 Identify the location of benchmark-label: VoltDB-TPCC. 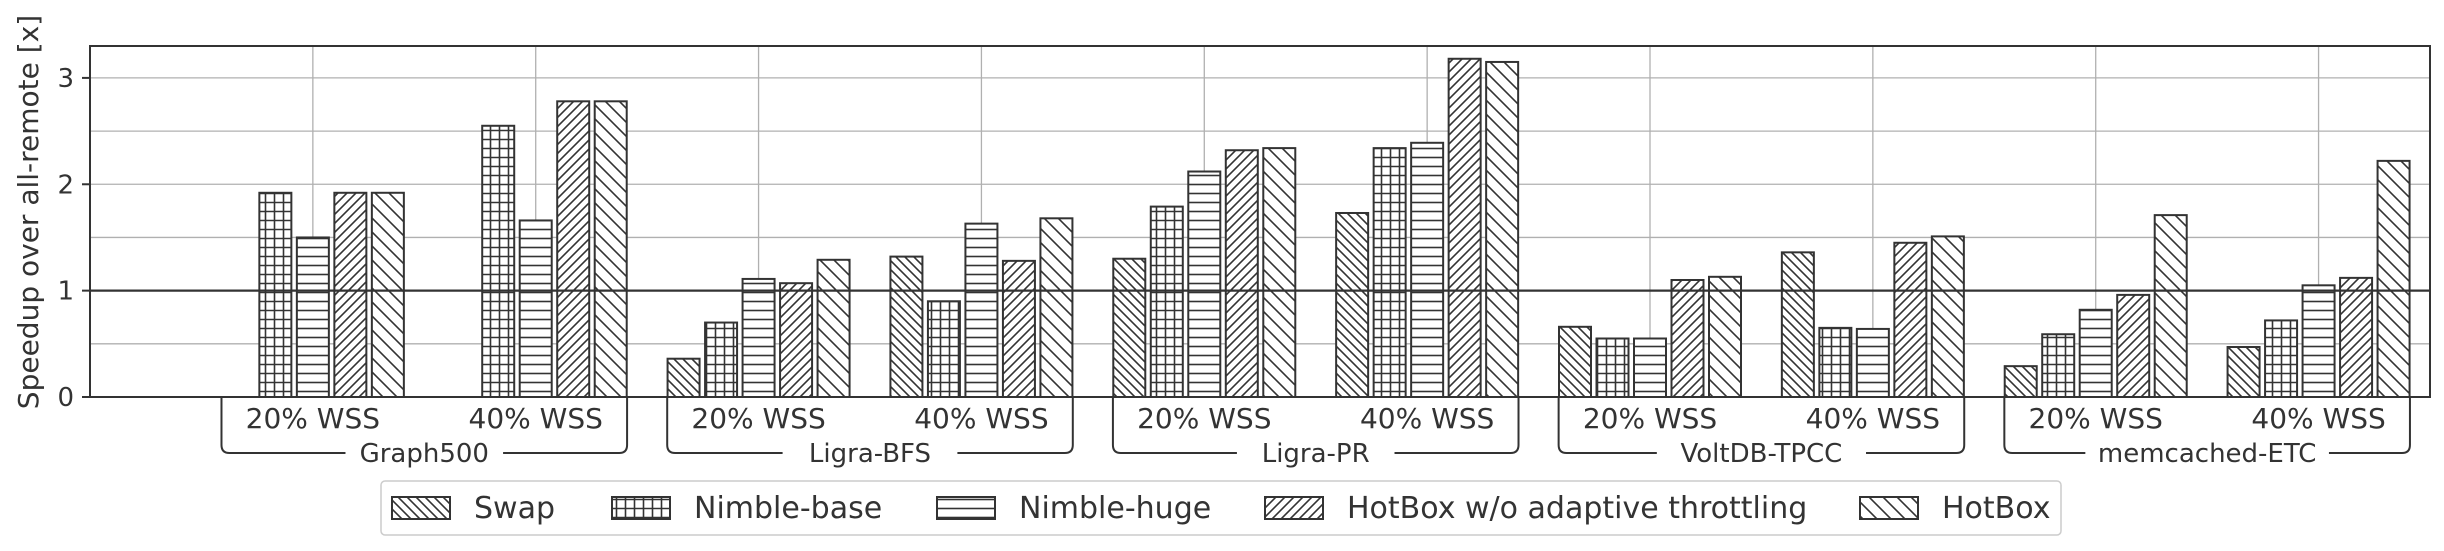
(1762, 454).